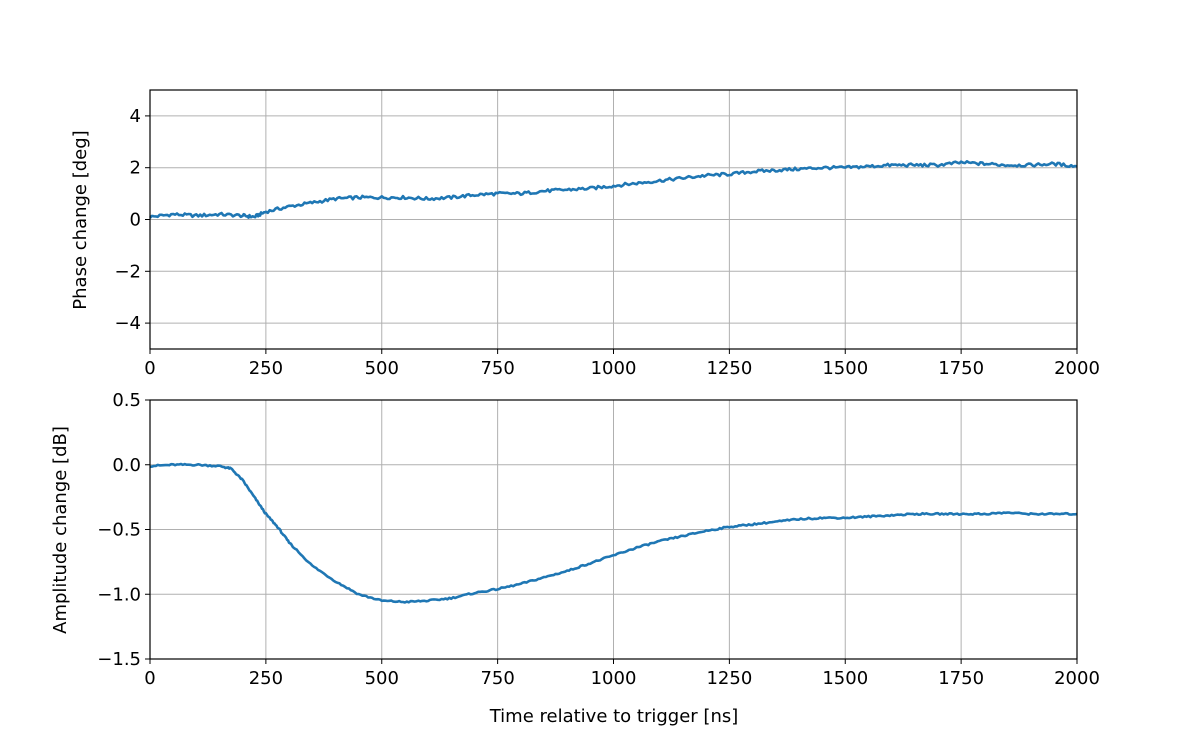 The image size is (1196, 741). What do you see at coordinates (1077, 368) in the screenshot?
I see `phase-x-tick-label: 2000` at bounding box center [1077, 368].